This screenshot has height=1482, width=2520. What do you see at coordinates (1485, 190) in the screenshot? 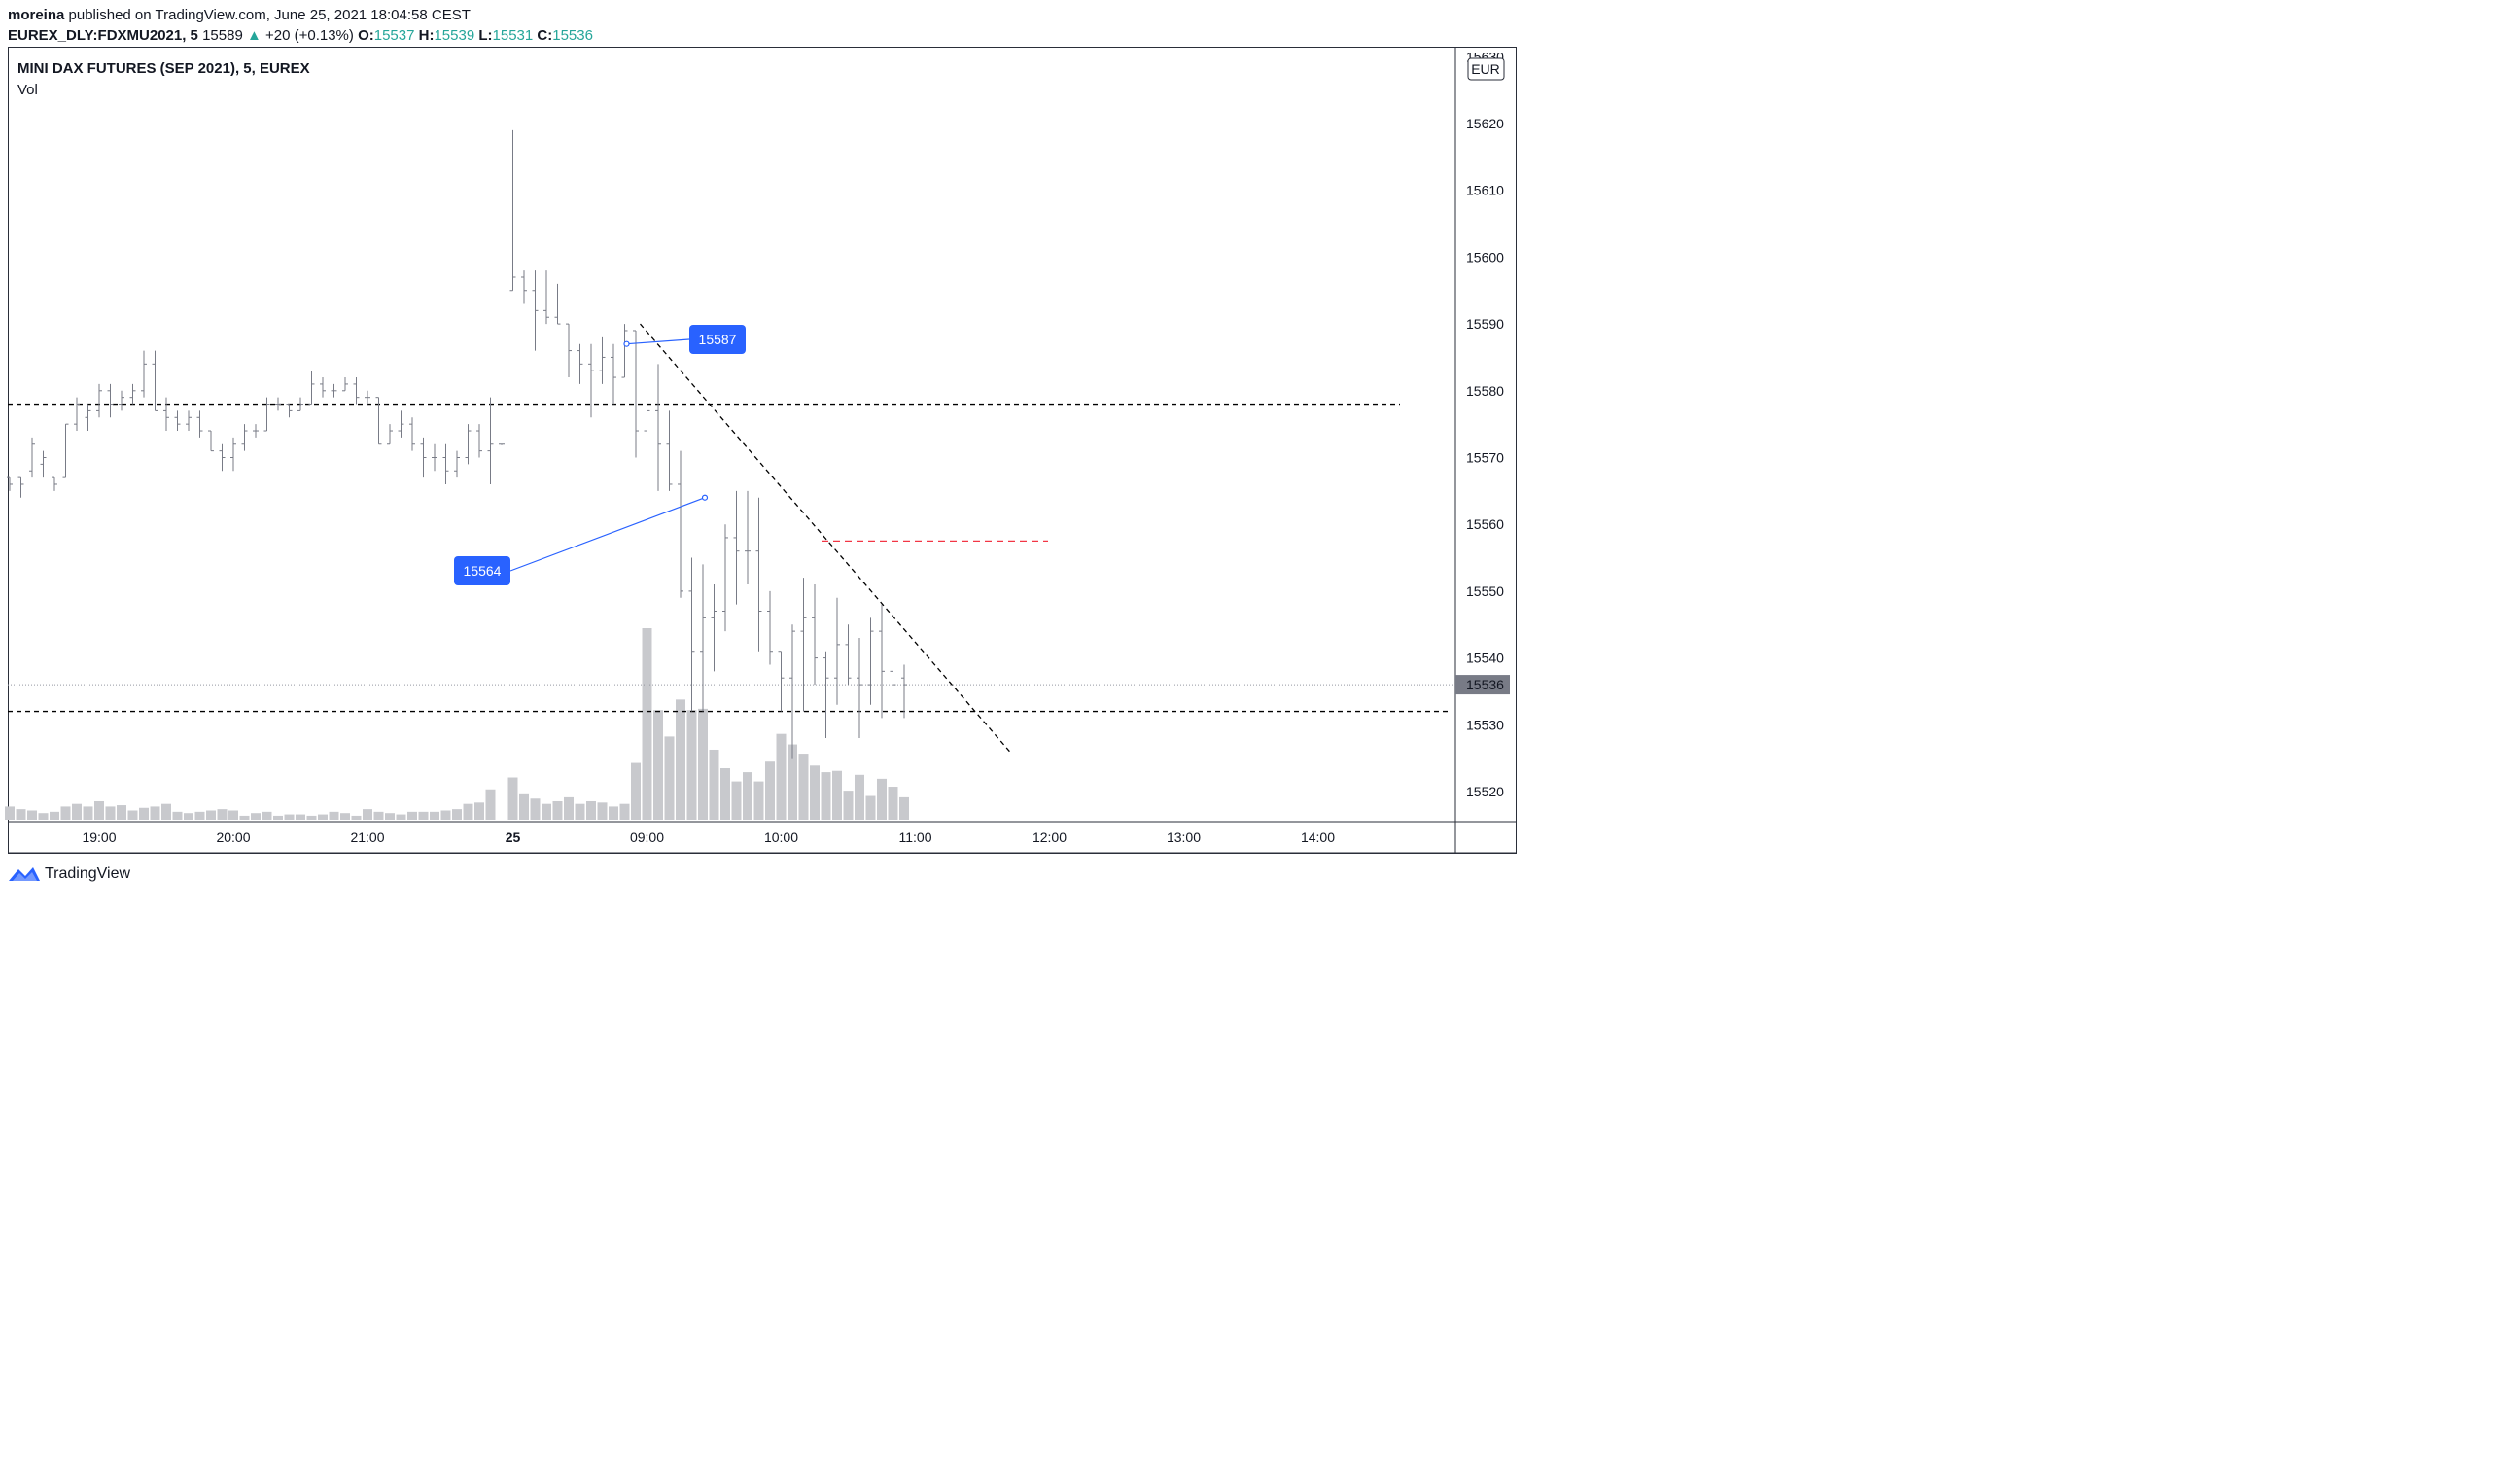
I see `y-tick-label: 15610` at bounding box center [1485, 190].